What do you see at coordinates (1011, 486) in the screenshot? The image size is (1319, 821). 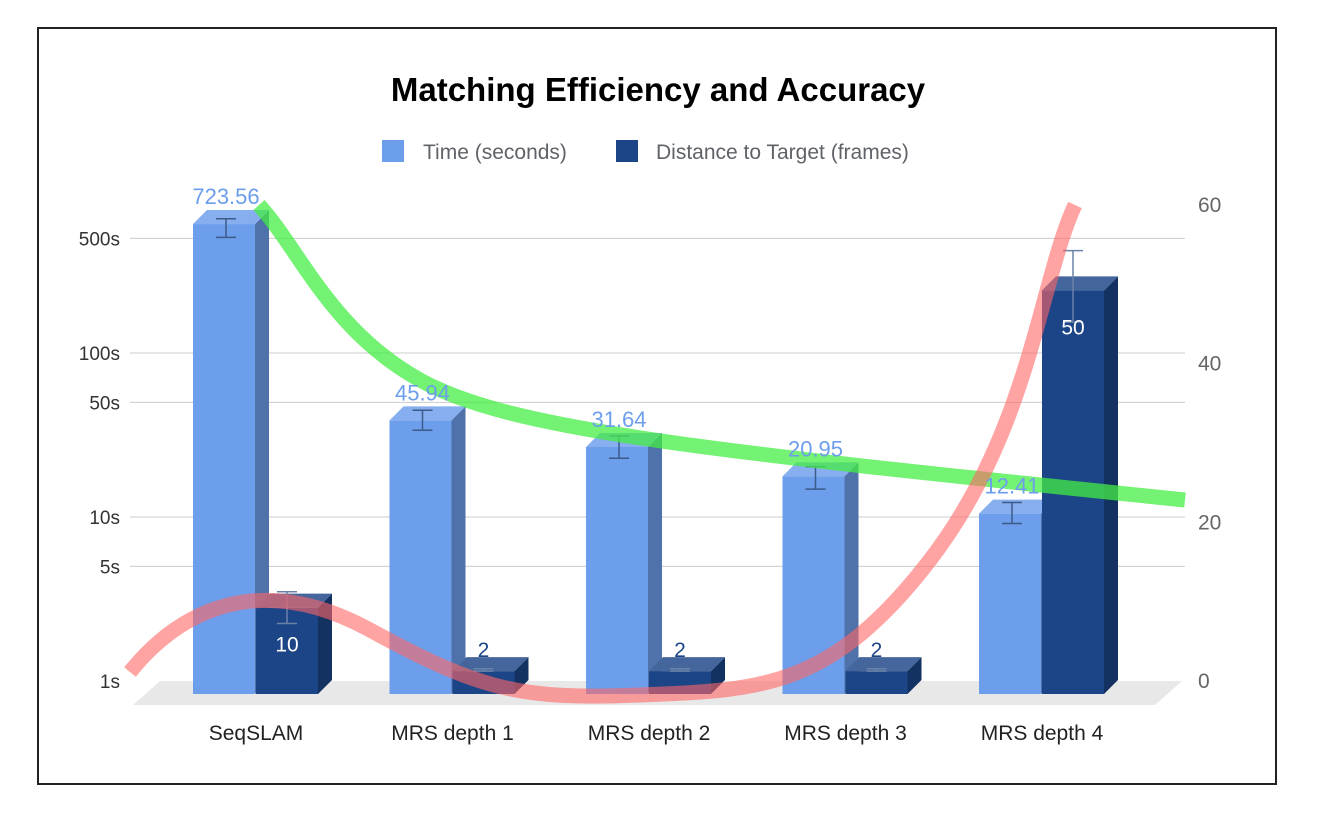 I see `data-label-time: 12.41` at bounding box center [1011, 486].